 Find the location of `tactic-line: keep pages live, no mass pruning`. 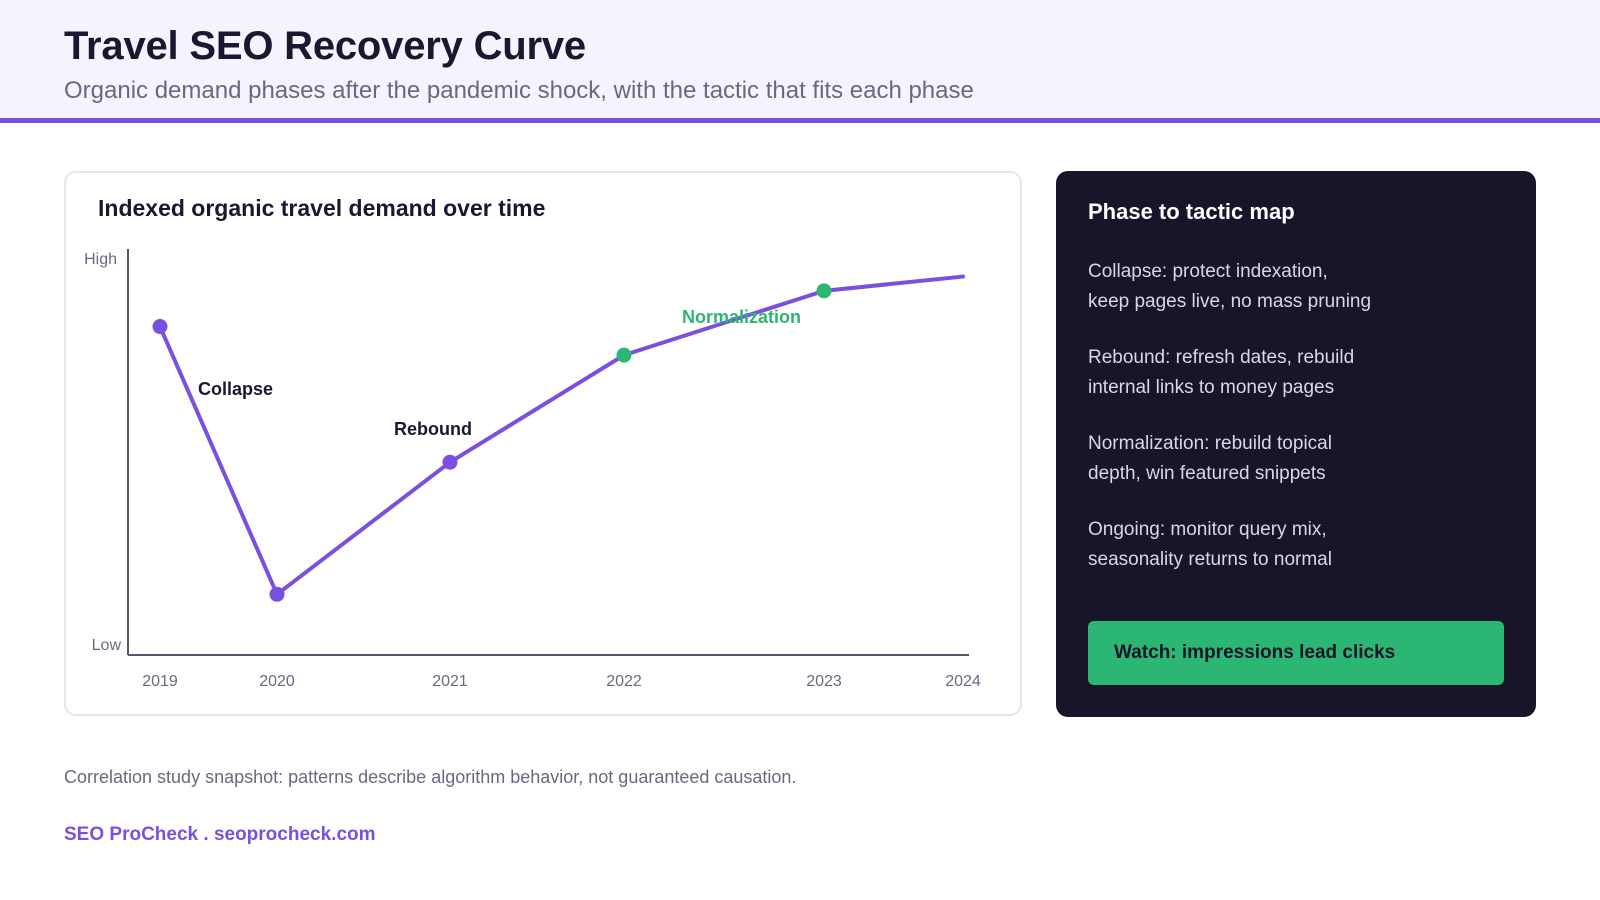

tactic-line: keep pages live, no mass pruning is located at coordinates (1230, 301).